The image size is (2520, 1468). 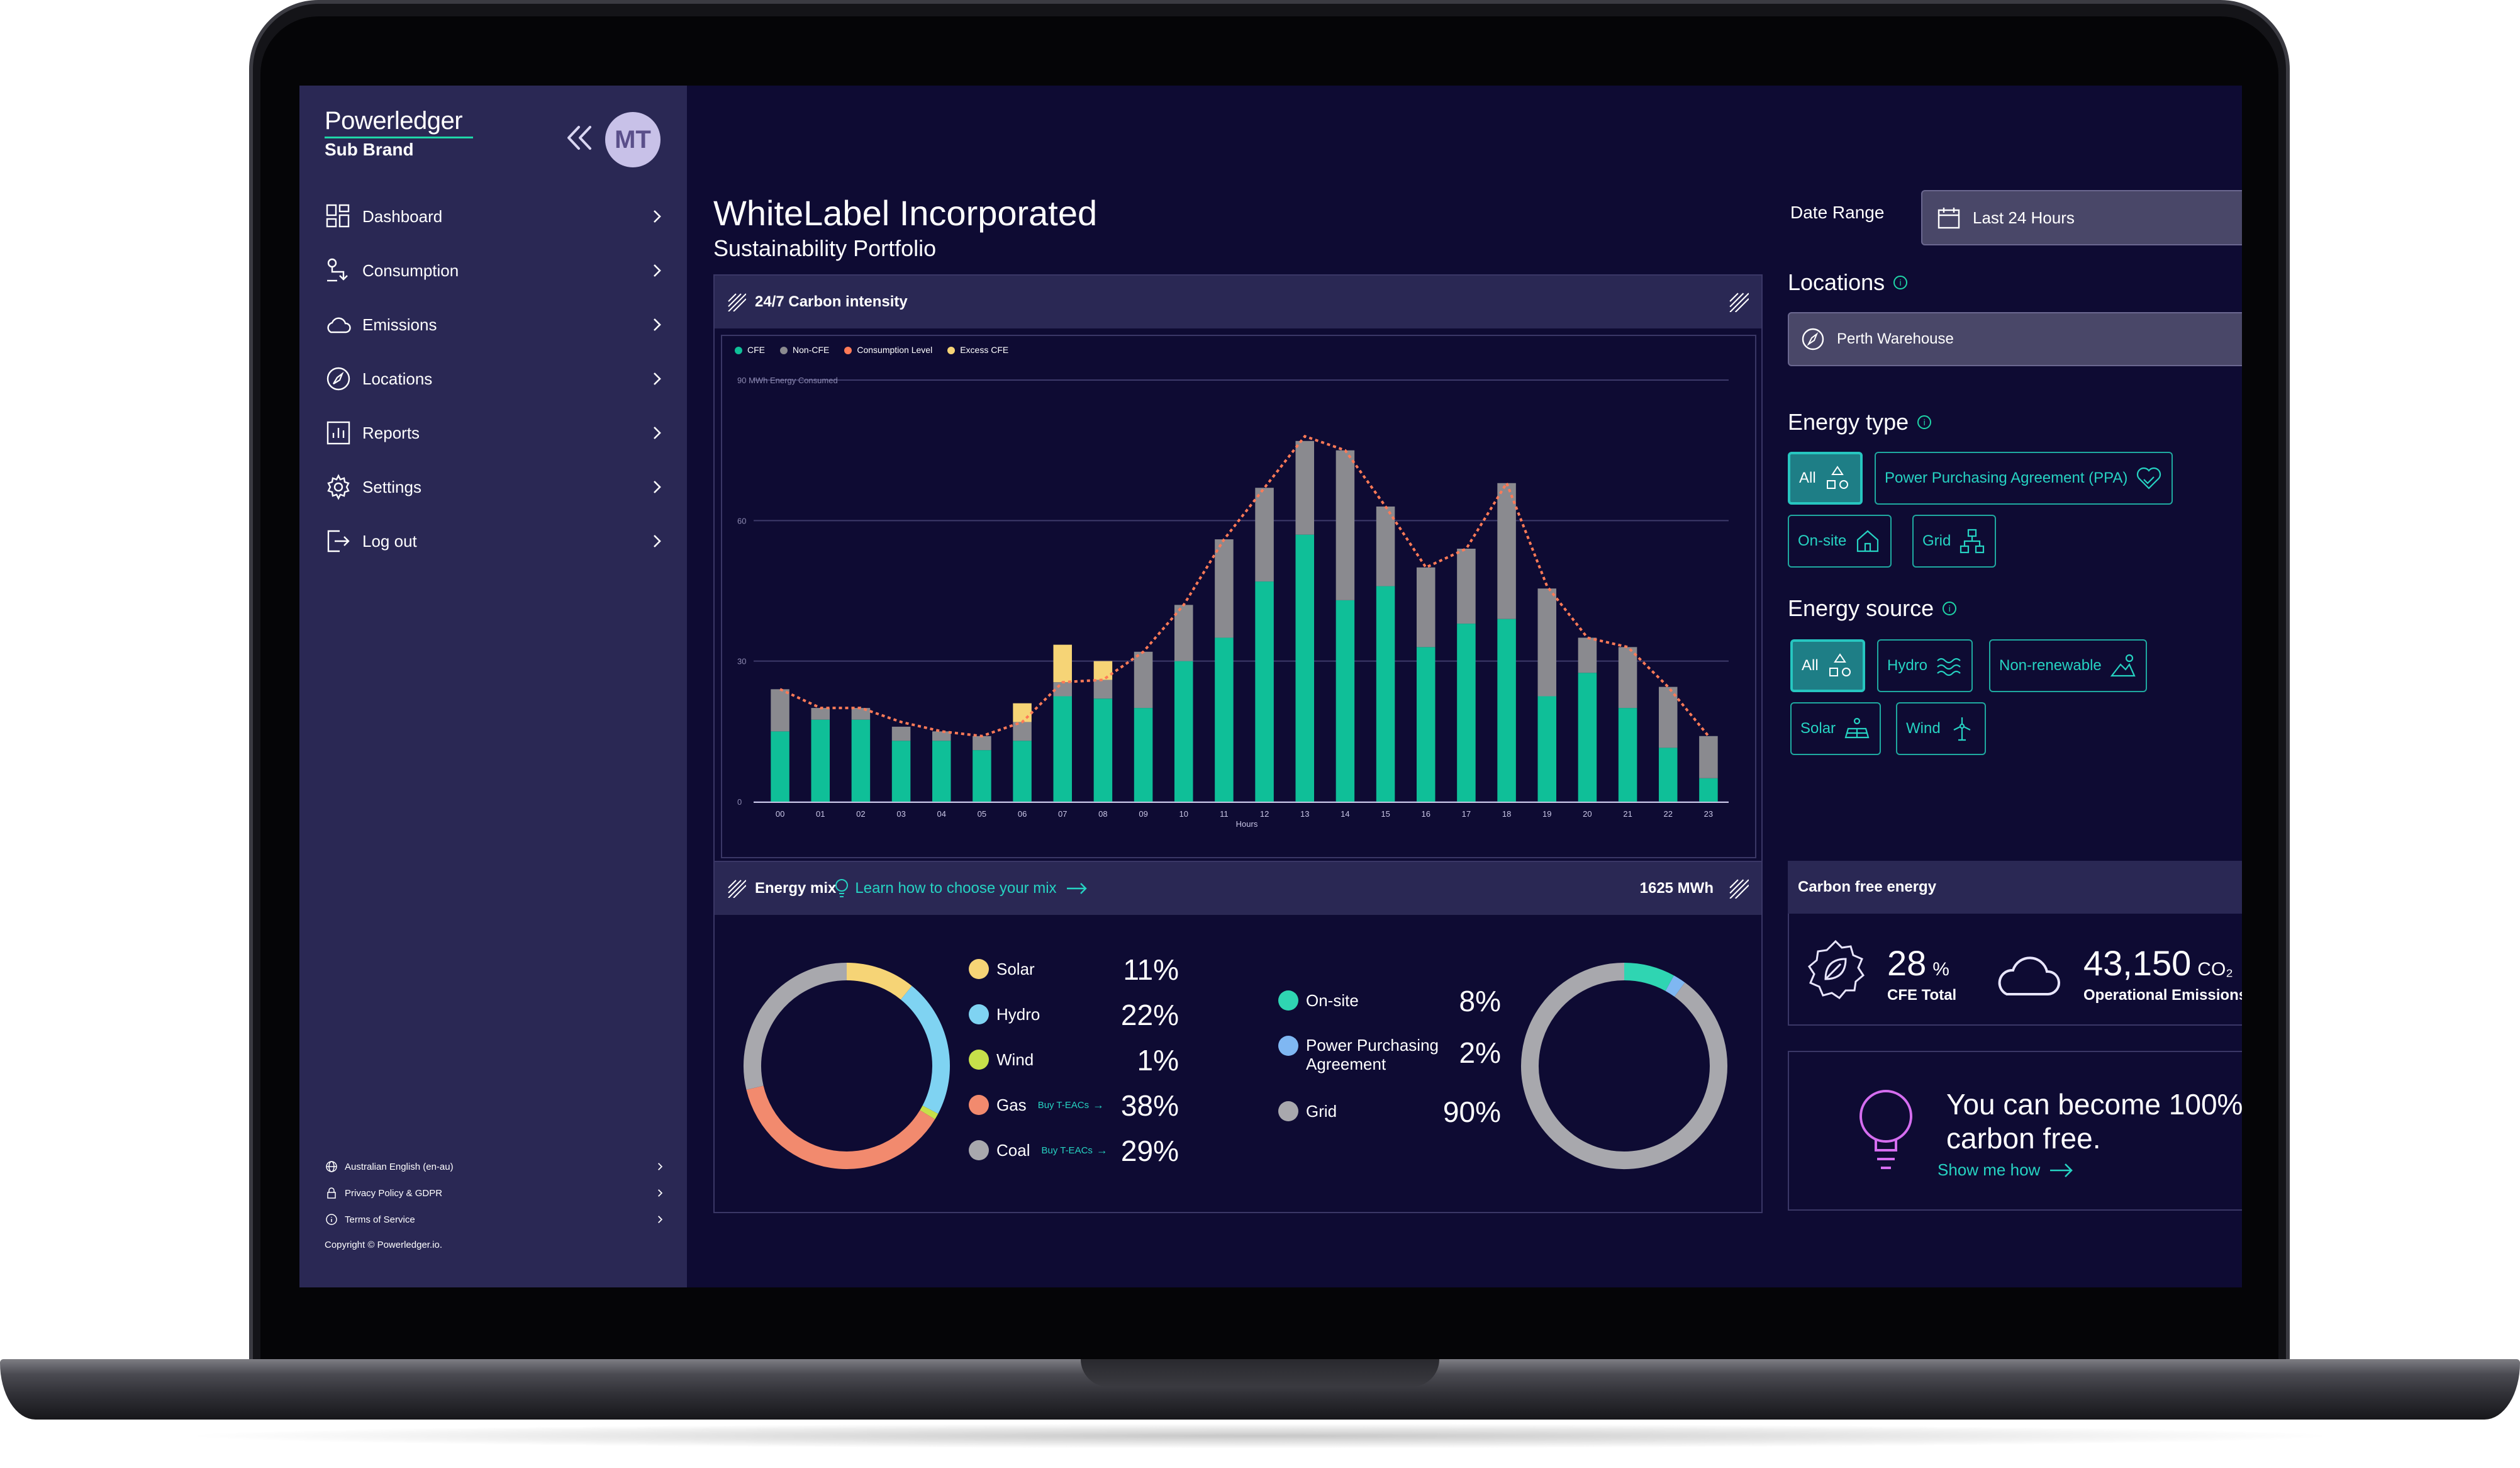 I want to click on terms-link: Terms of Service, so click(x=494, y=1219).